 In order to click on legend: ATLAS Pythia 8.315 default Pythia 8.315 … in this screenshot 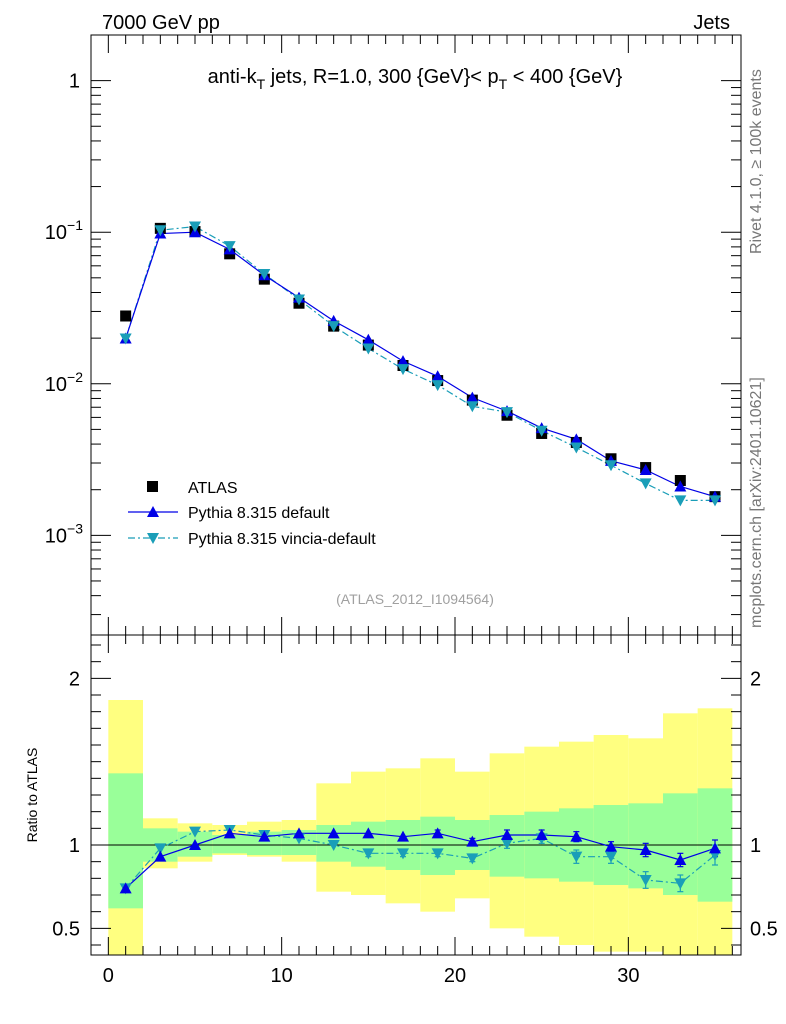, I will do `click(252, 514)`.